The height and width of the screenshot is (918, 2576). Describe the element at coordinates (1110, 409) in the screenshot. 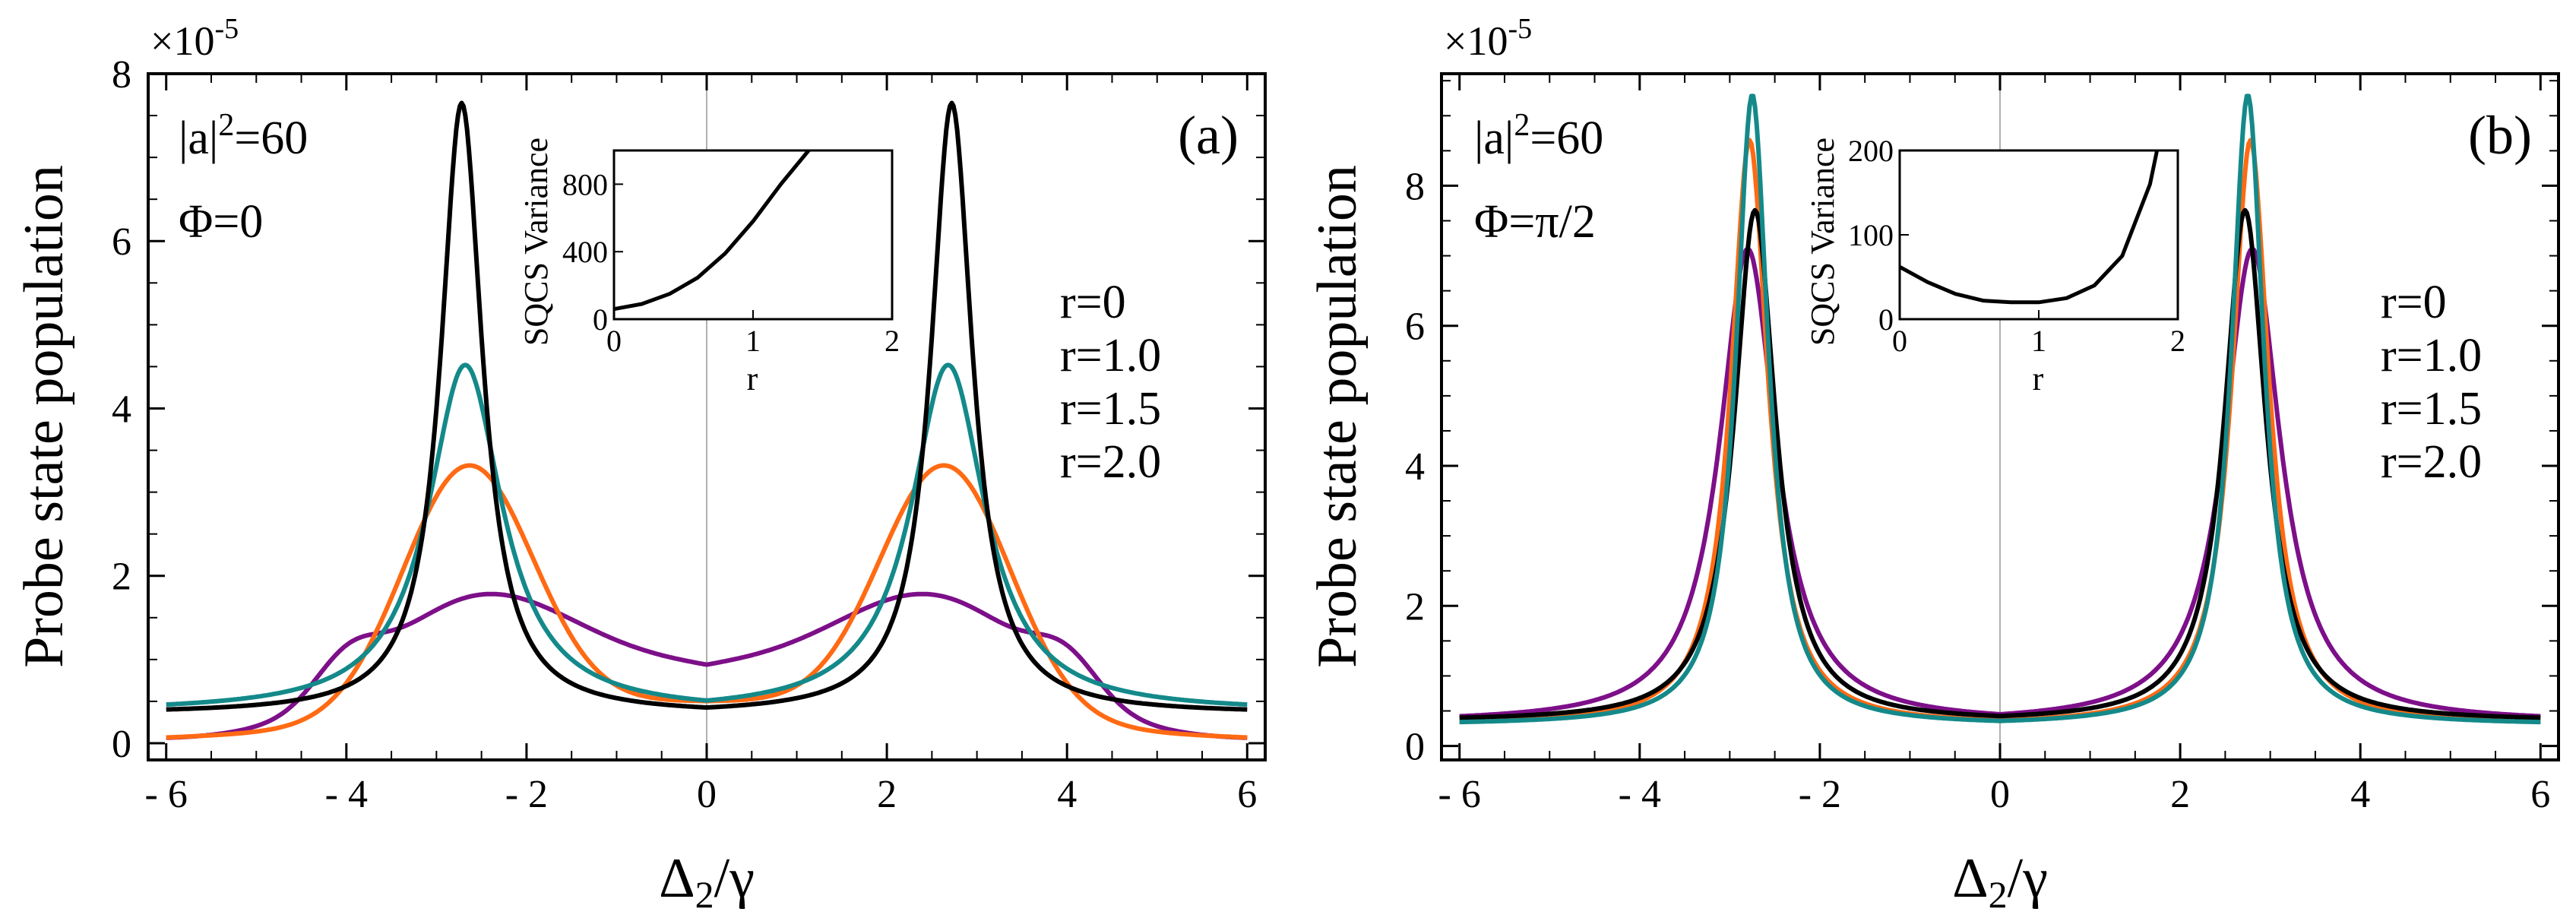

I see `panel-a-legend-r15: r=1.5` at that location.